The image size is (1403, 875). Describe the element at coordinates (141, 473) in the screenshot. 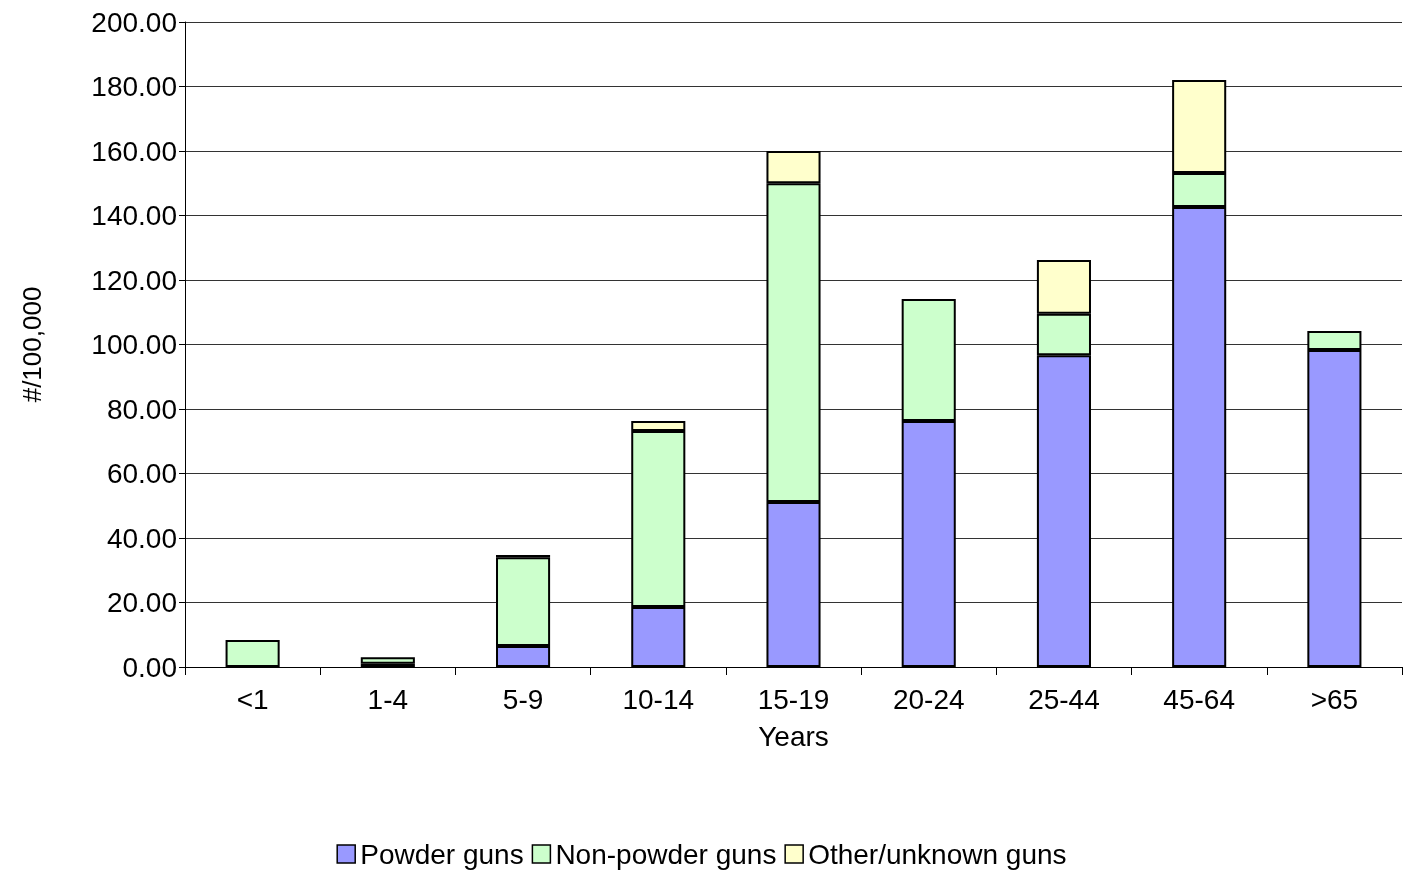

I see `y-tick-label: 60.00` at that location.